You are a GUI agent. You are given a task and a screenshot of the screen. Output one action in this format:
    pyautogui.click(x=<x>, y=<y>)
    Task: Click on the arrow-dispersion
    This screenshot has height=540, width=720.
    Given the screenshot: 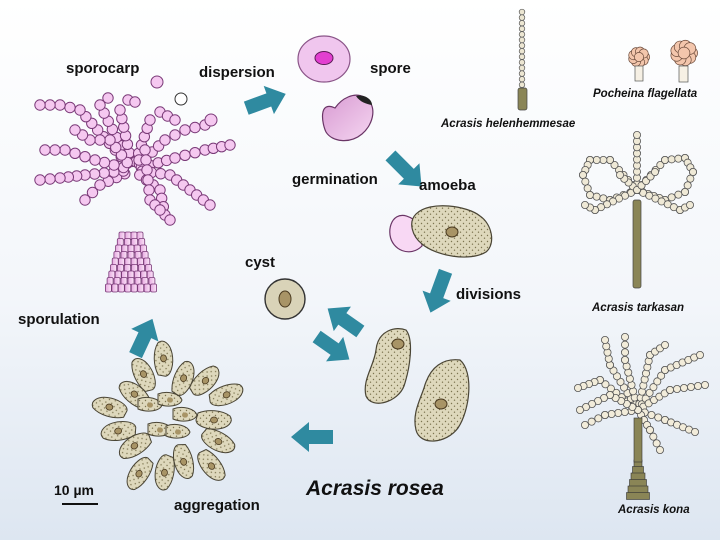 What is the action you would take?
    pyautogui.click(x=264, y=100)
    